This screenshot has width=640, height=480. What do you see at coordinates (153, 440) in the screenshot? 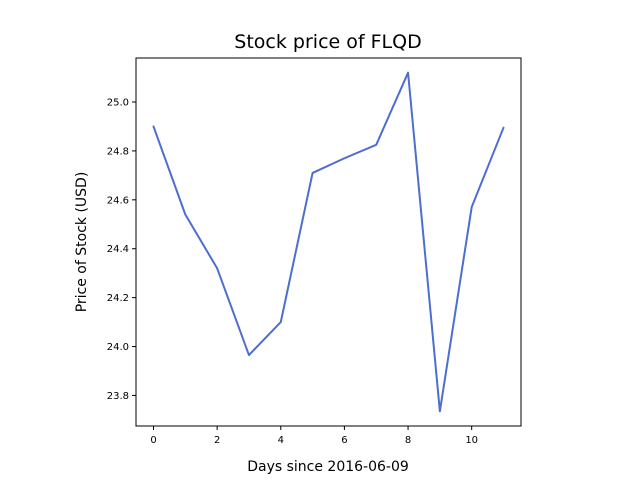
I see `x-tick-label: 0` at bounding box center [153, 440].